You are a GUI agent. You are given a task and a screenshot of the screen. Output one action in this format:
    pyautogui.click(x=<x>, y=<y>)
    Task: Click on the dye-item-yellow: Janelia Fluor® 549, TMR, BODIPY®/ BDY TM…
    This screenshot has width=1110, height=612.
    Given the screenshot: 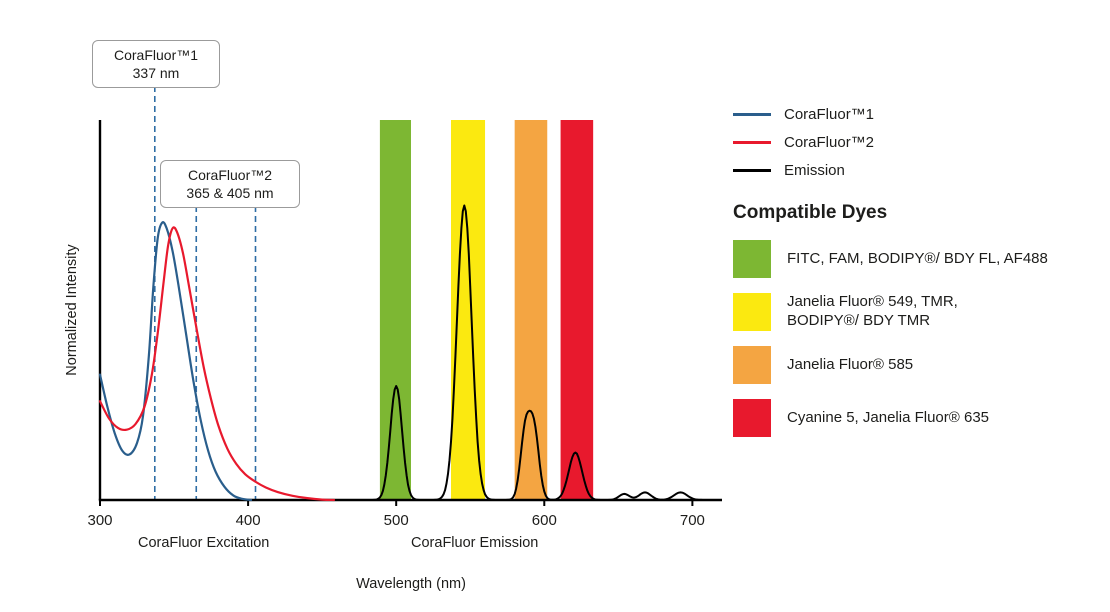 What is the action you would take?
    pyautogui.click(x=919, y=312)
    